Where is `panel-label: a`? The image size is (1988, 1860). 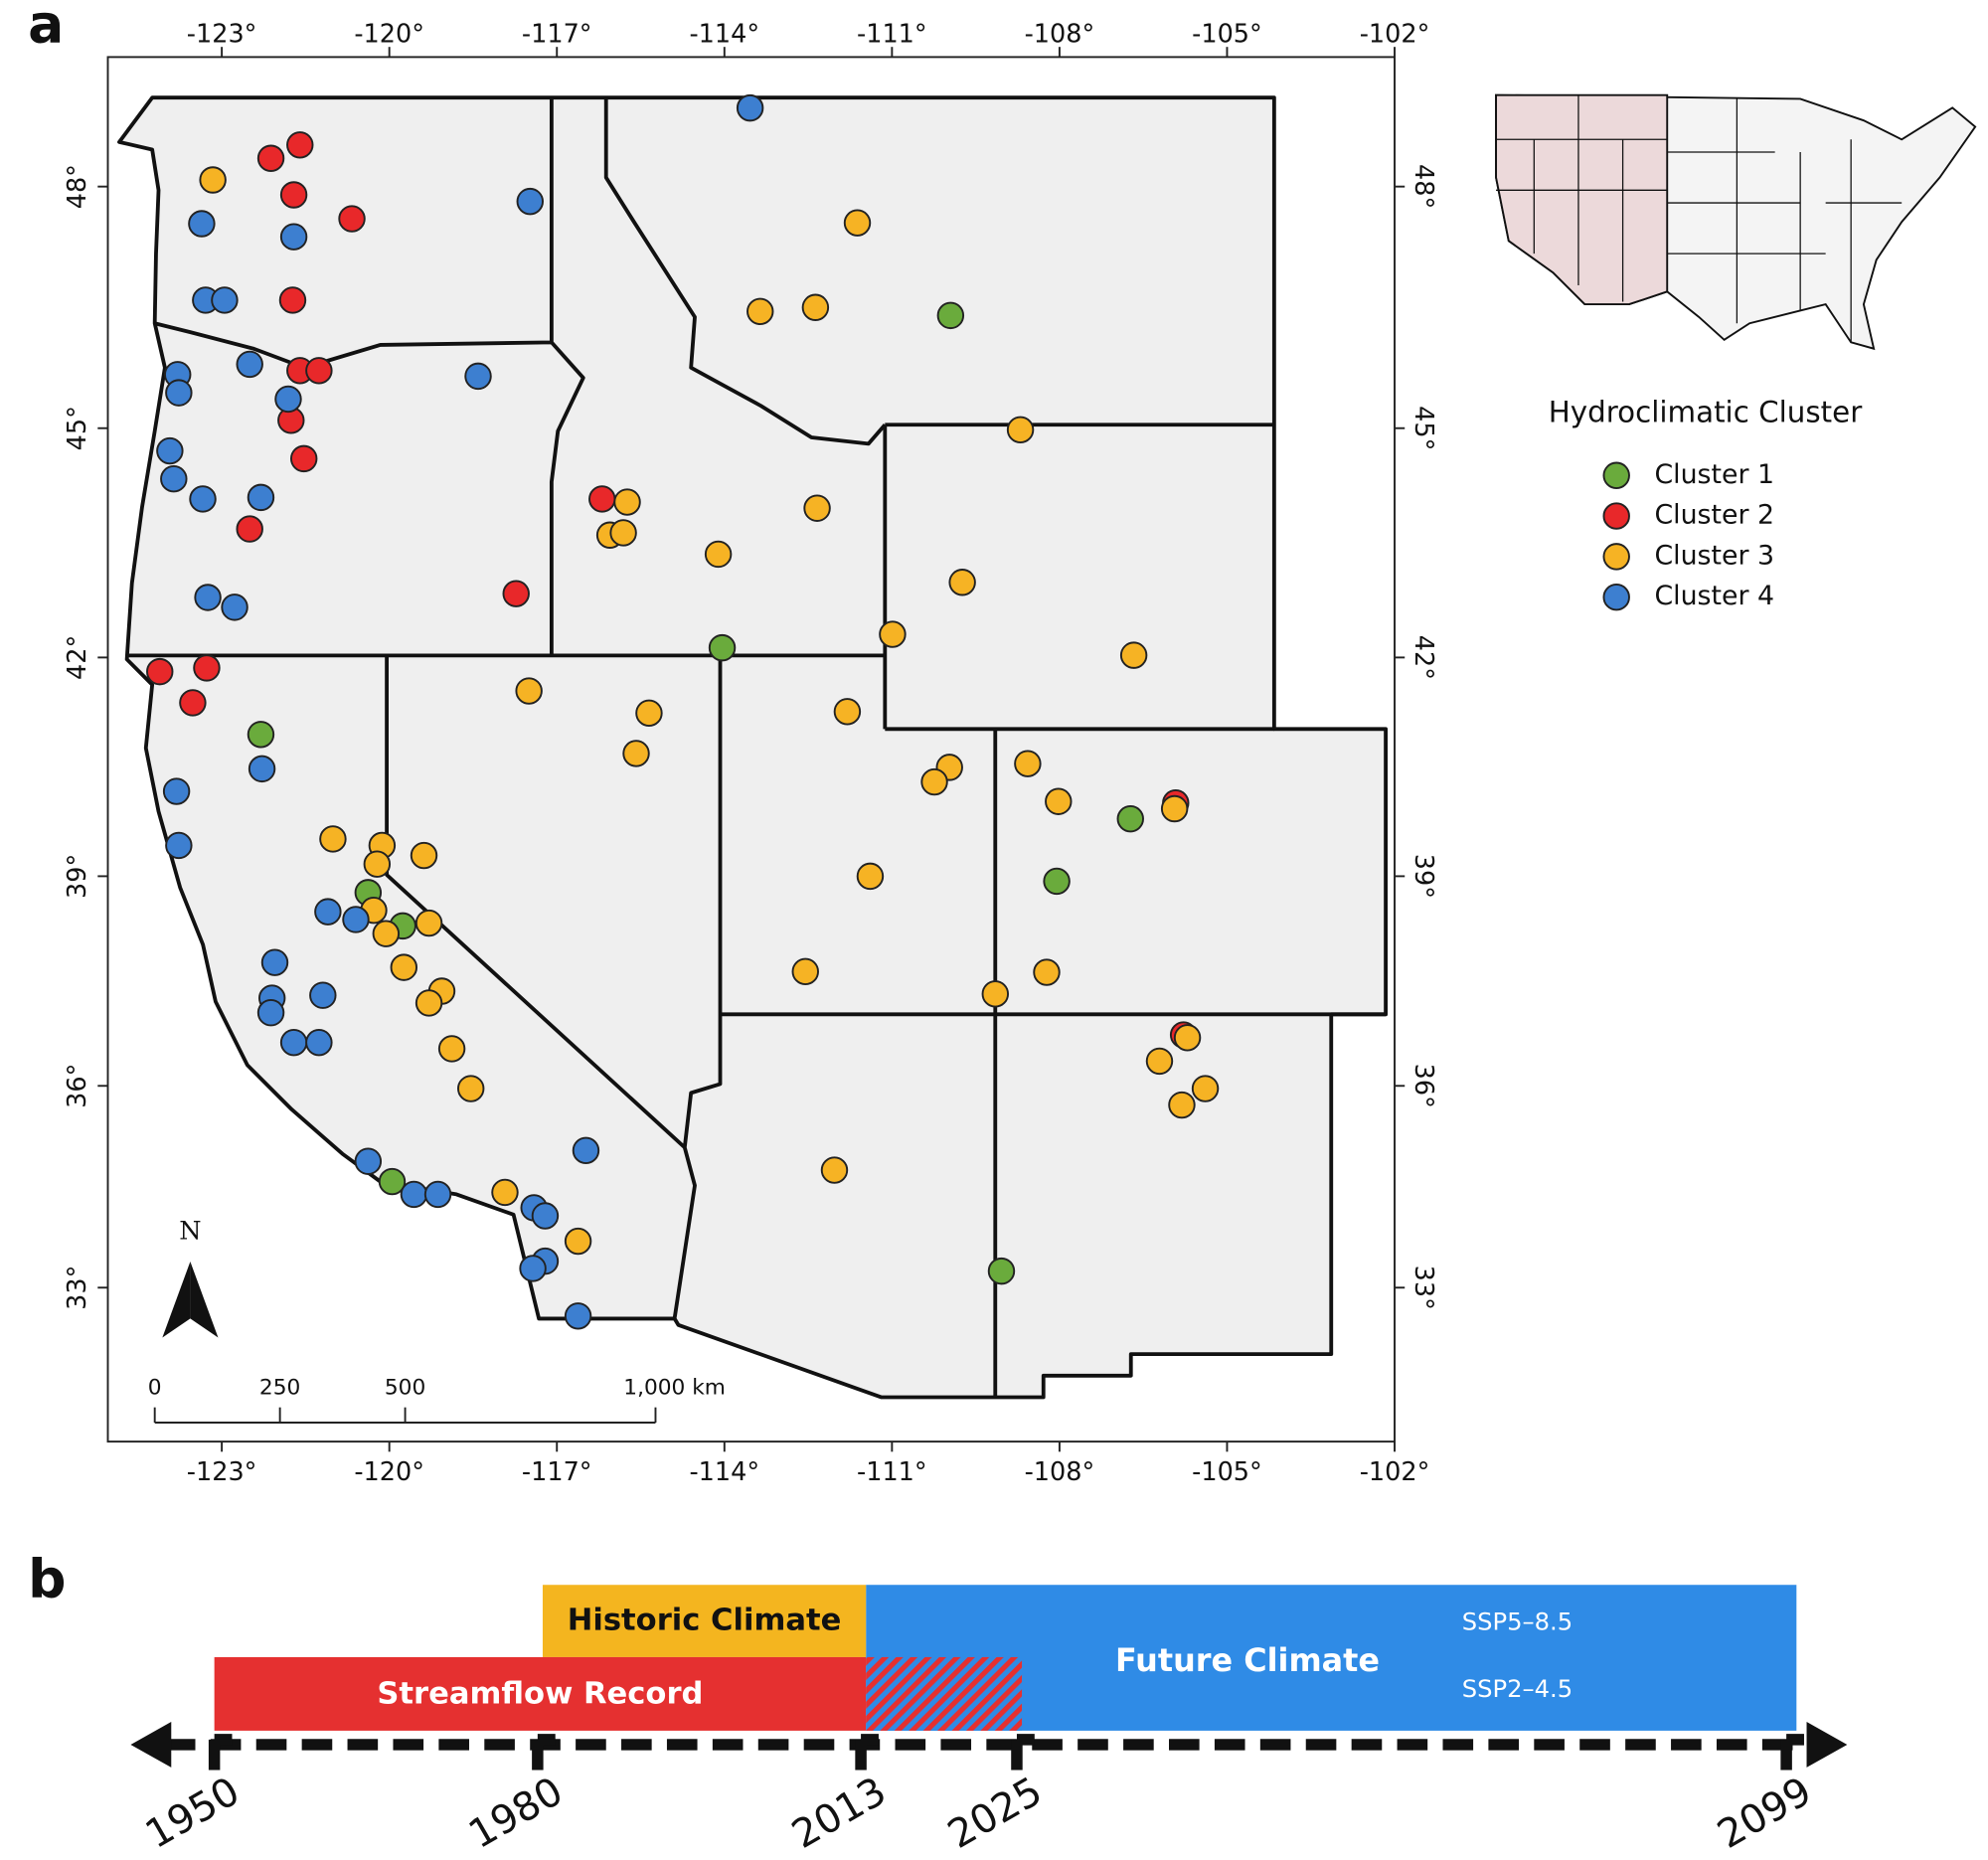
panel-label: a is located at coordinates (46, 28).